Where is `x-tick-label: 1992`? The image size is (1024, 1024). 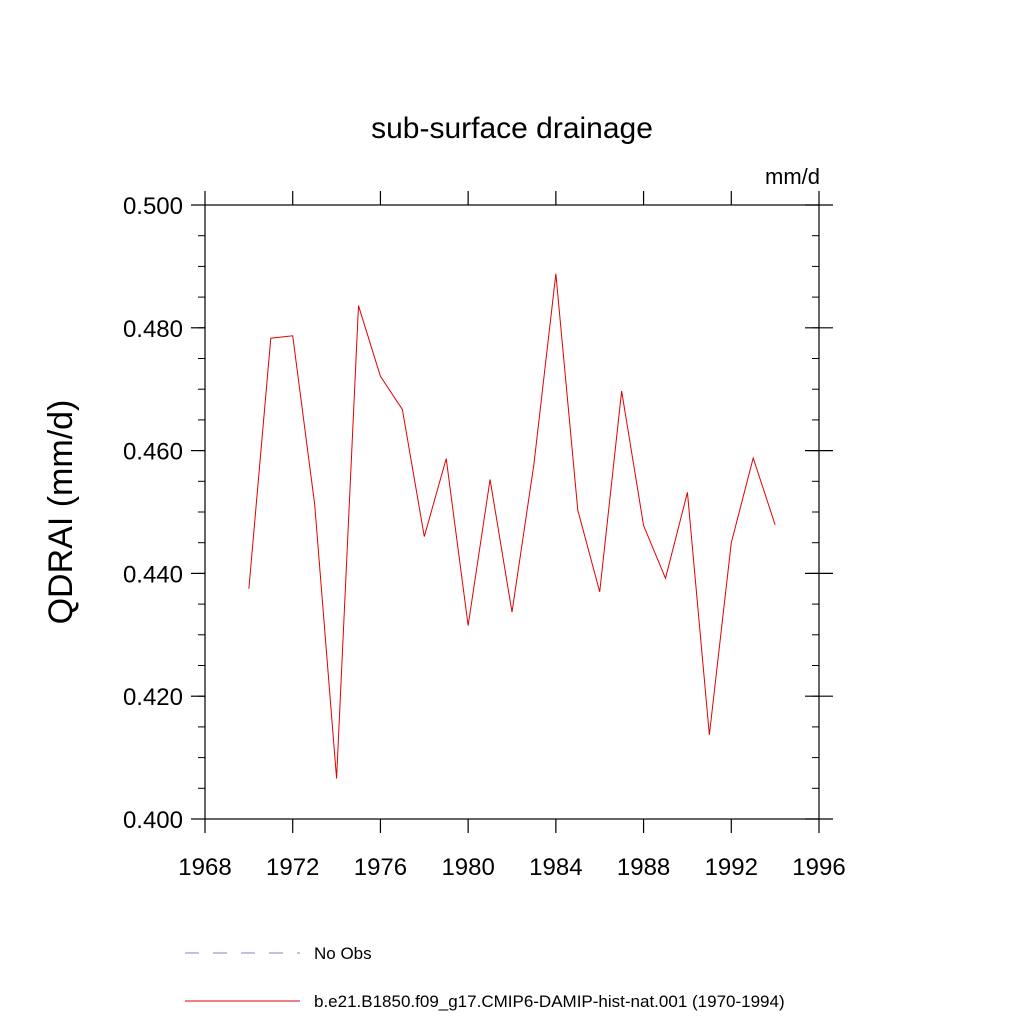
x-tick-label: 1992 is located at coordinates (731, 867).